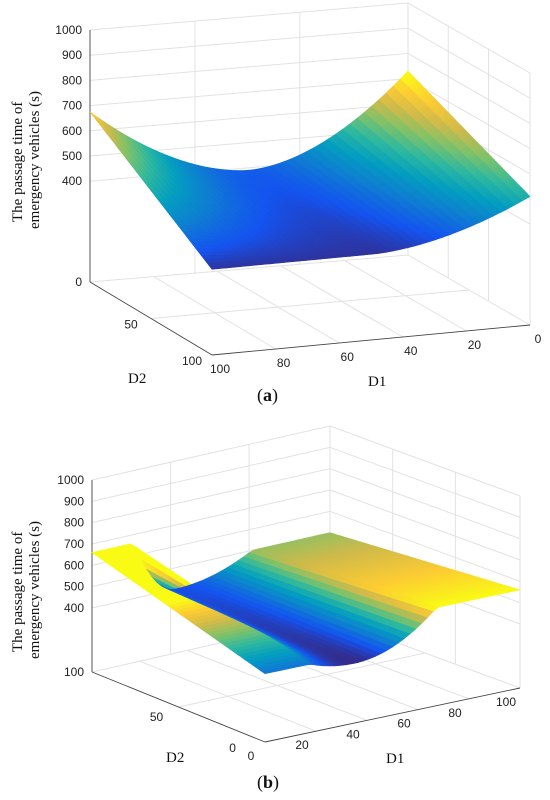 This screenshot has height=800, width=550. I want to click on a-z-tick-label: 900, so click(72, 55).